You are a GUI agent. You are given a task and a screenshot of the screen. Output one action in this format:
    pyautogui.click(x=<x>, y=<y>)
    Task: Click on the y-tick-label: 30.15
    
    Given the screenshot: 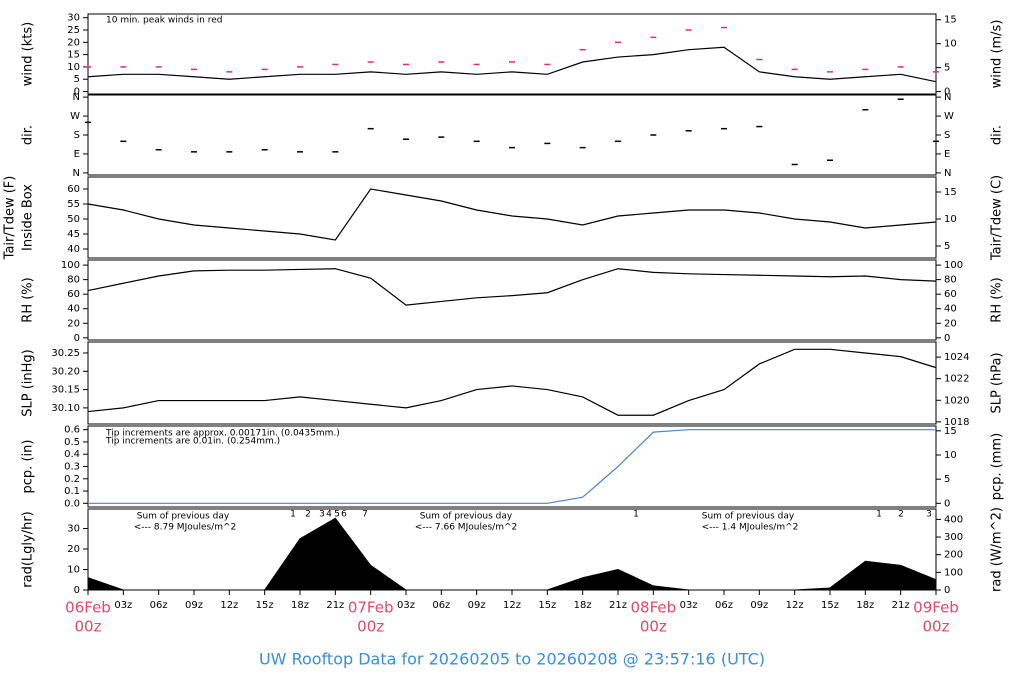 What is the action you would take?
    pyautogui.click(x=65, y=390)
    